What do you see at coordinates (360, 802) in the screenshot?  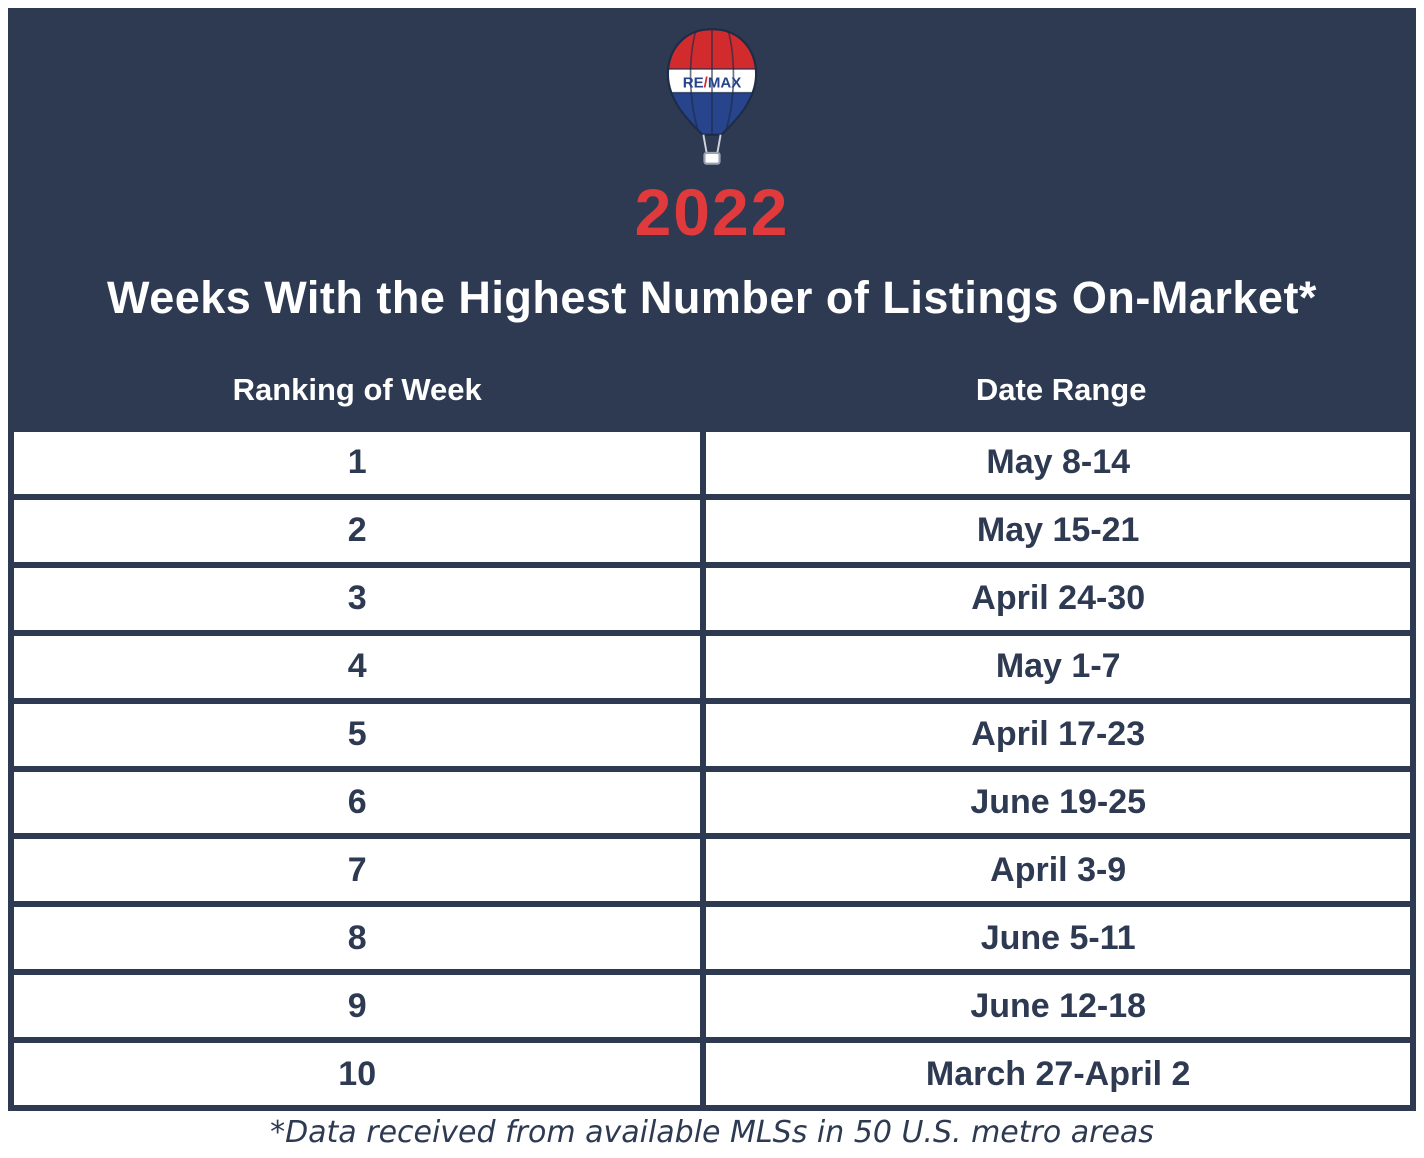 I see `rank-cell: 6` at bounding box center [360, 802].